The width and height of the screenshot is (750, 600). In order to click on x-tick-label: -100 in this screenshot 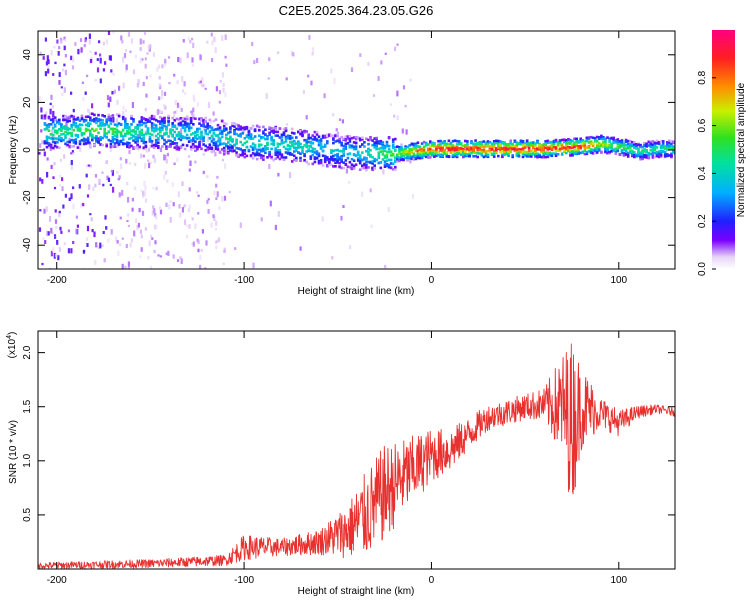, I will do `click(244, 580)`.